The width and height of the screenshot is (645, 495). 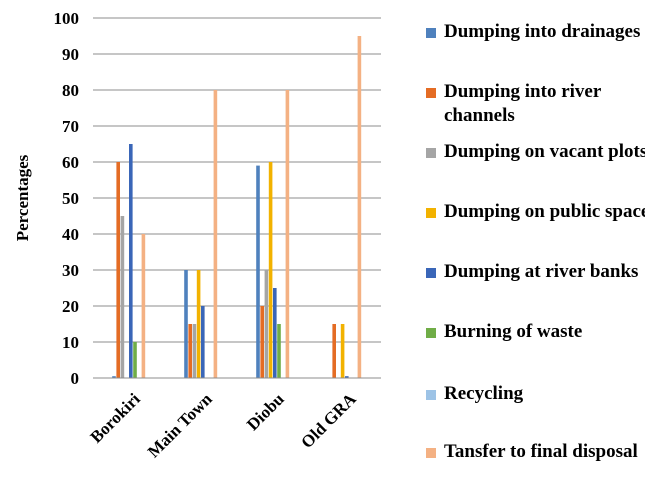 What do you see at coordinates (513, 331) in the screenshot?
I see `legend-label: Burning of waste` at bounding box center [513, 331].